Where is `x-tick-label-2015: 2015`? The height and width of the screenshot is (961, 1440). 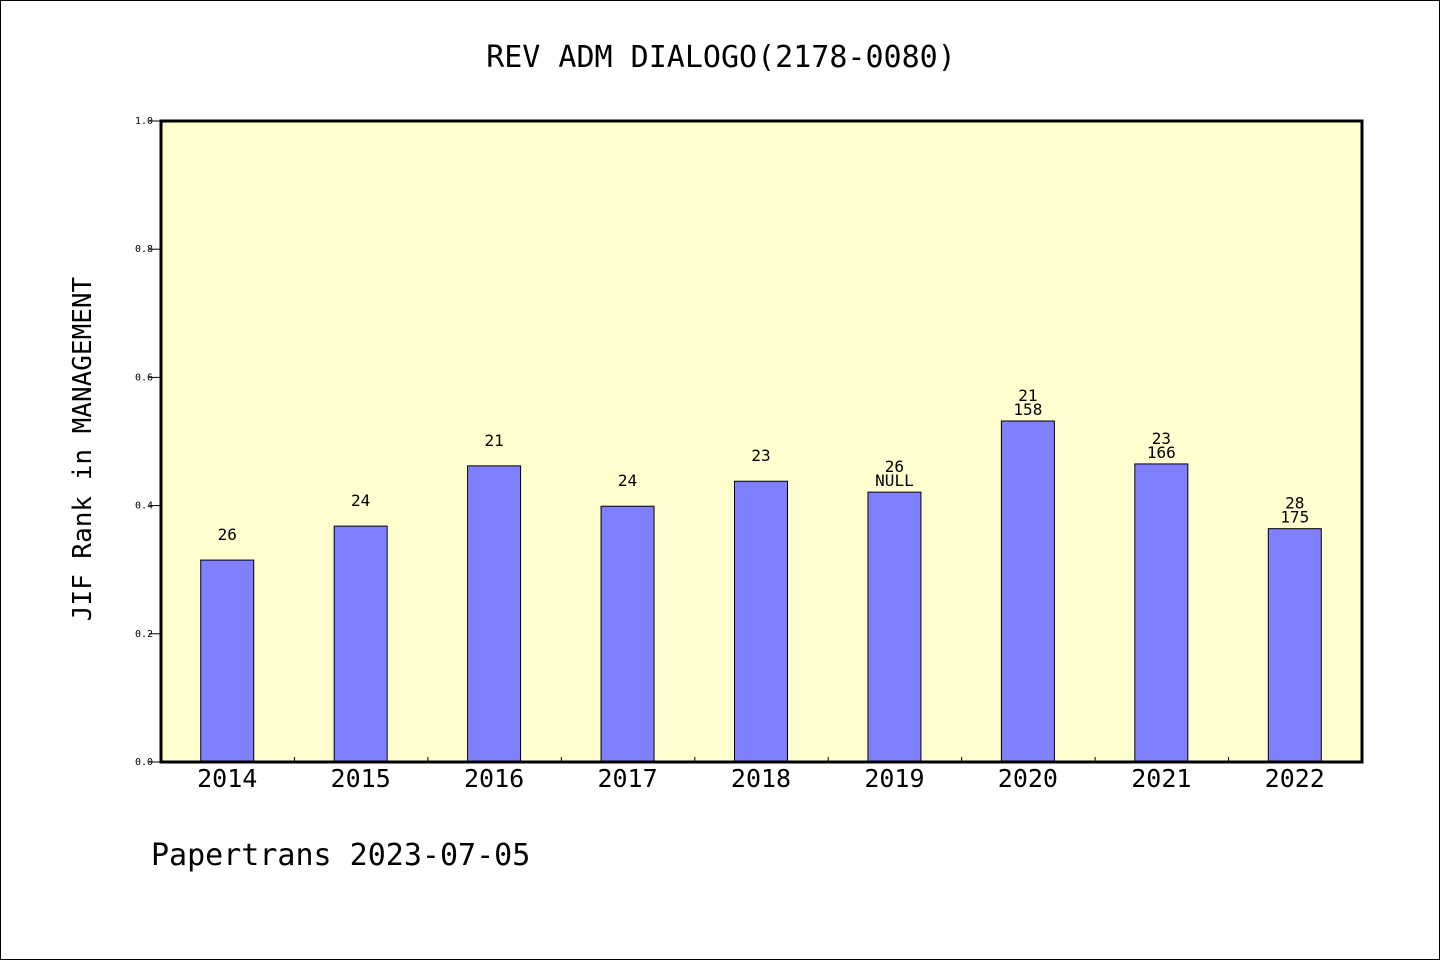 x-tick-label-2015: 2015 is located at coordinates (361, 778).